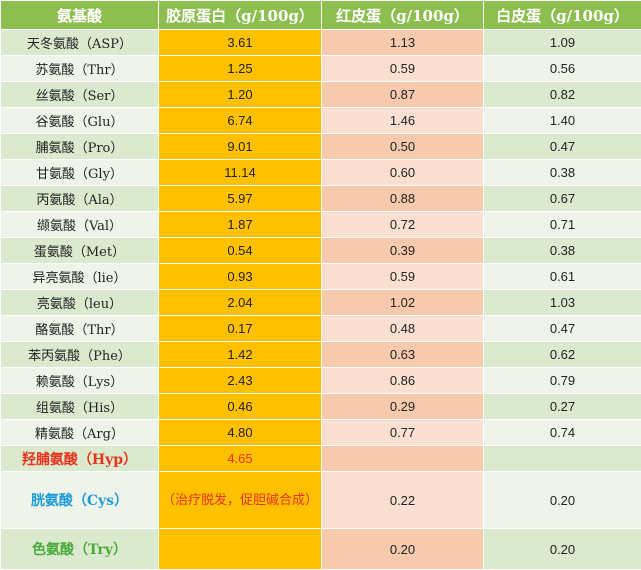 This screenshot has height=570, width=641. Describe the element at coordinates (80, 251) in the screenshot. I see `amino-acid-name: 蛋氨酸（Met）` at that location.